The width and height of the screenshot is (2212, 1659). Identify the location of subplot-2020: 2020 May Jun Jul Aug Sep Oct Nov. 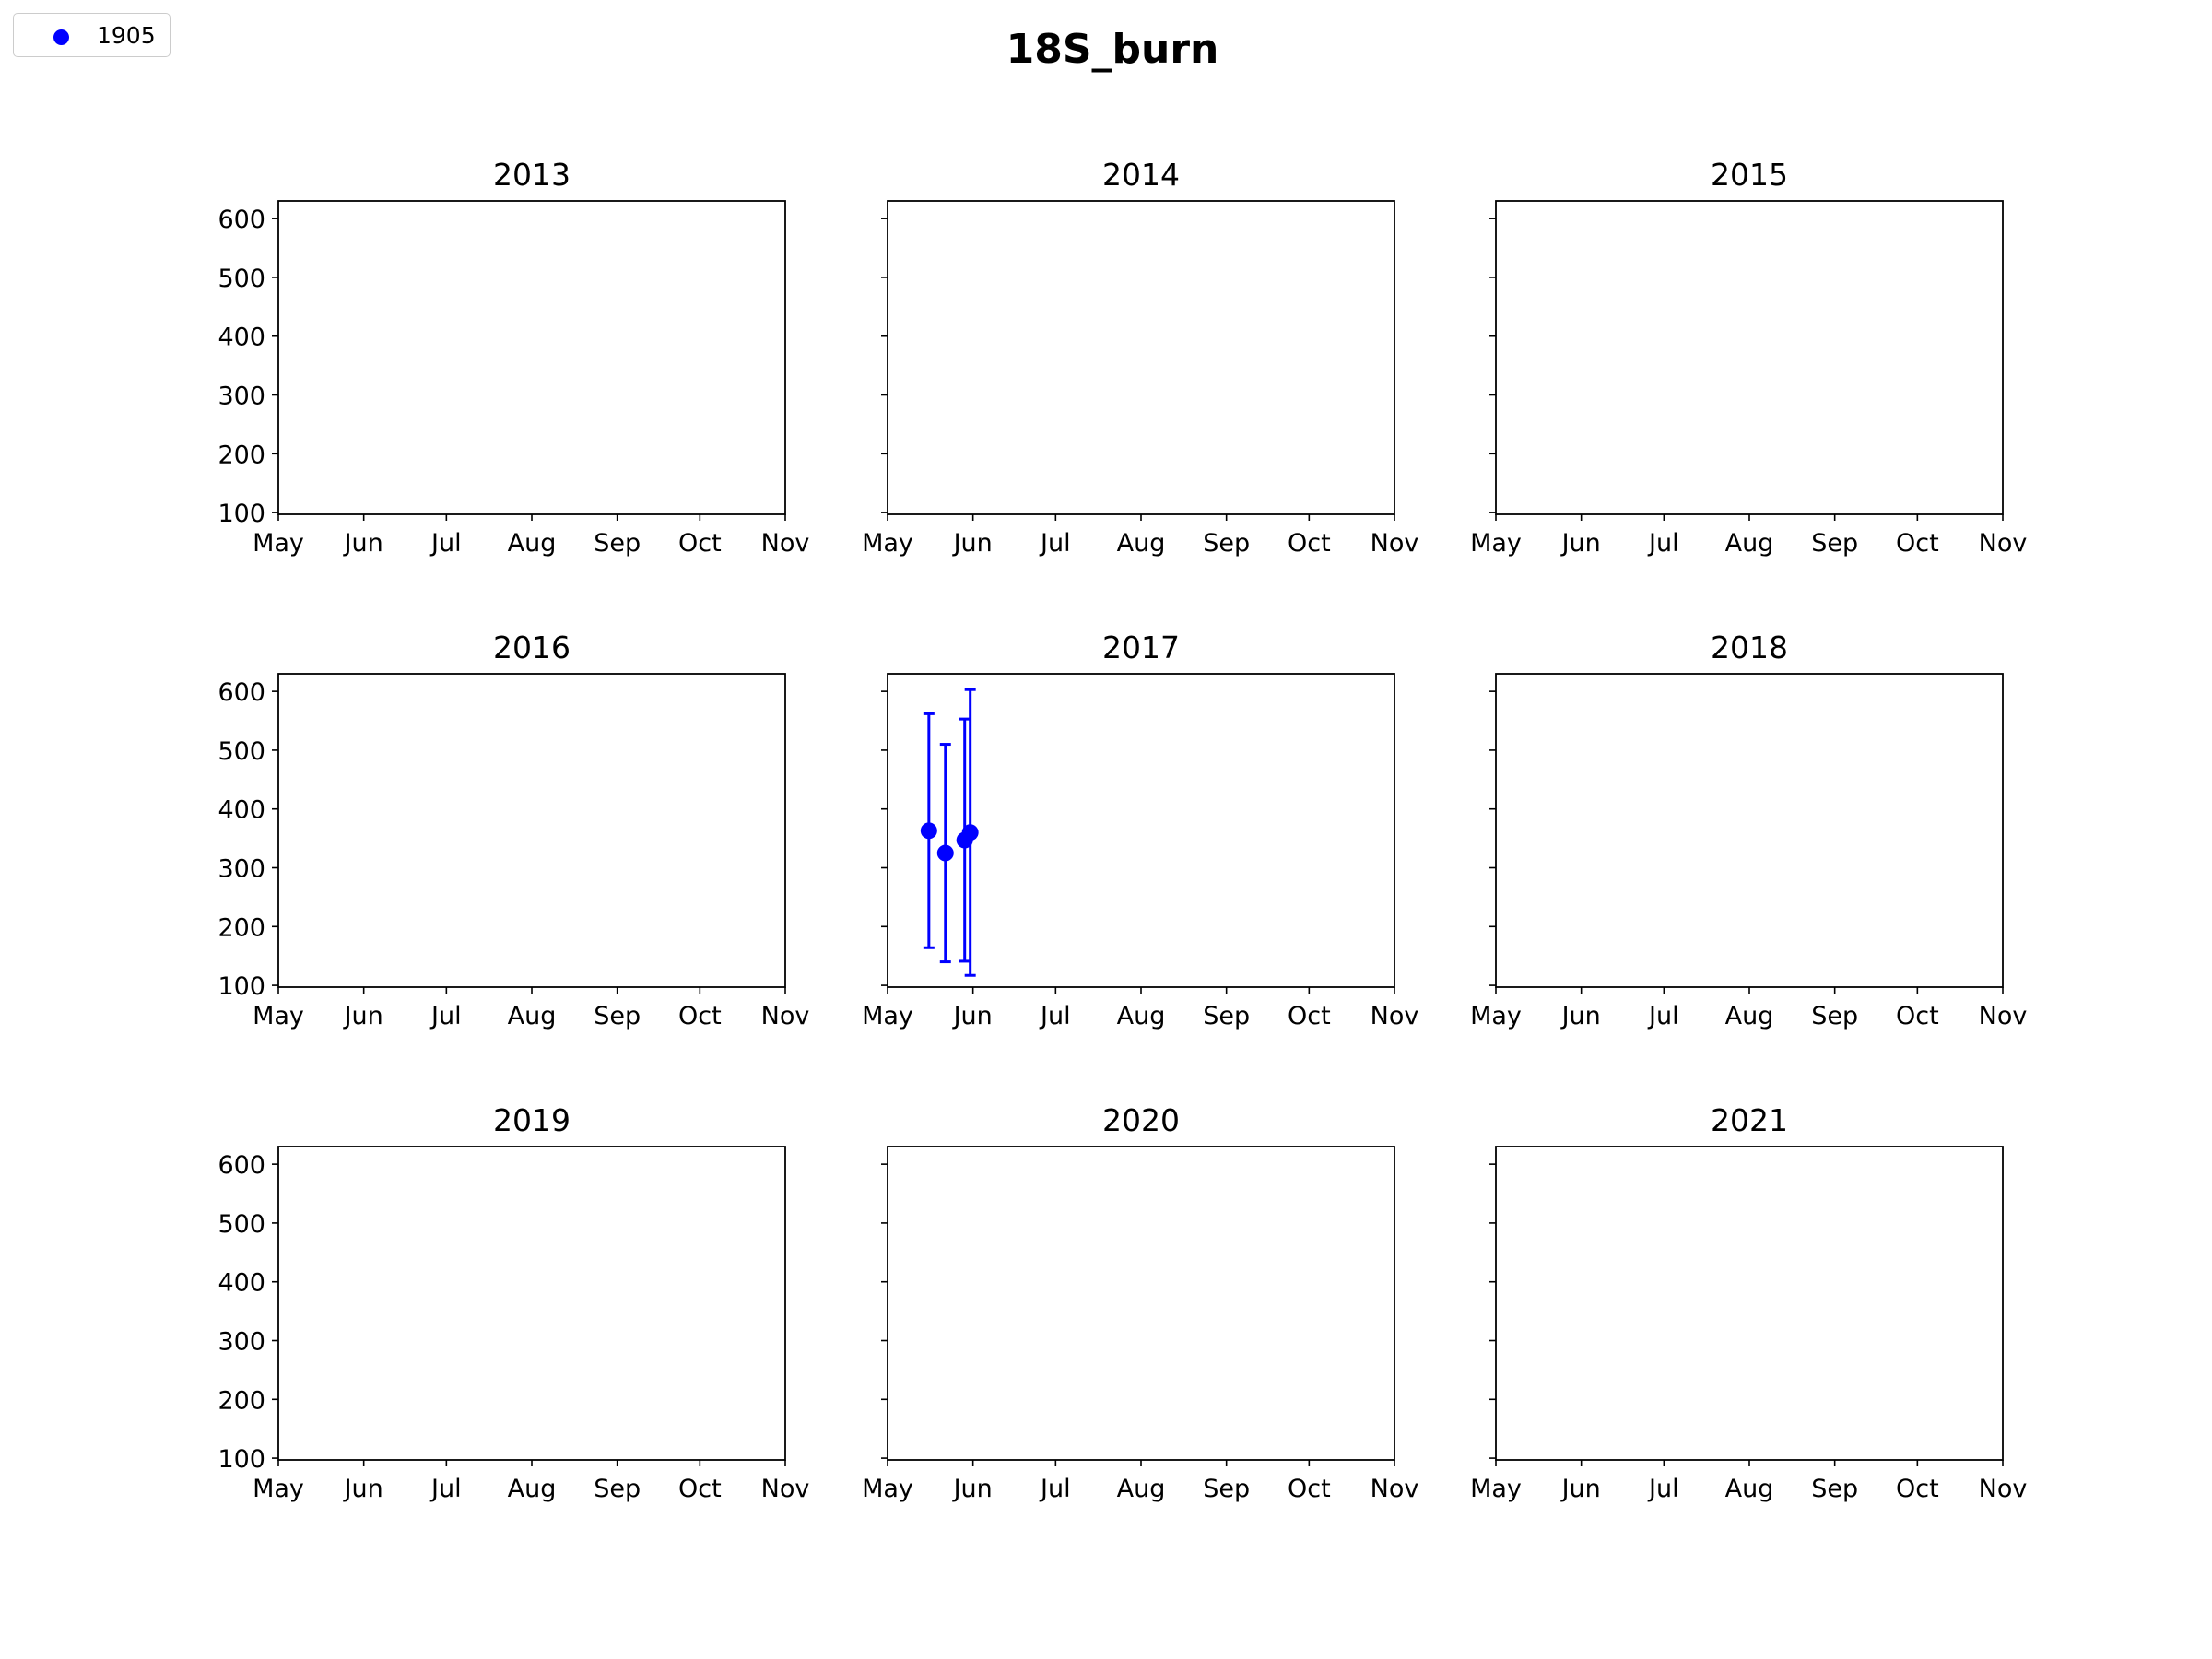
(1140, 1302).